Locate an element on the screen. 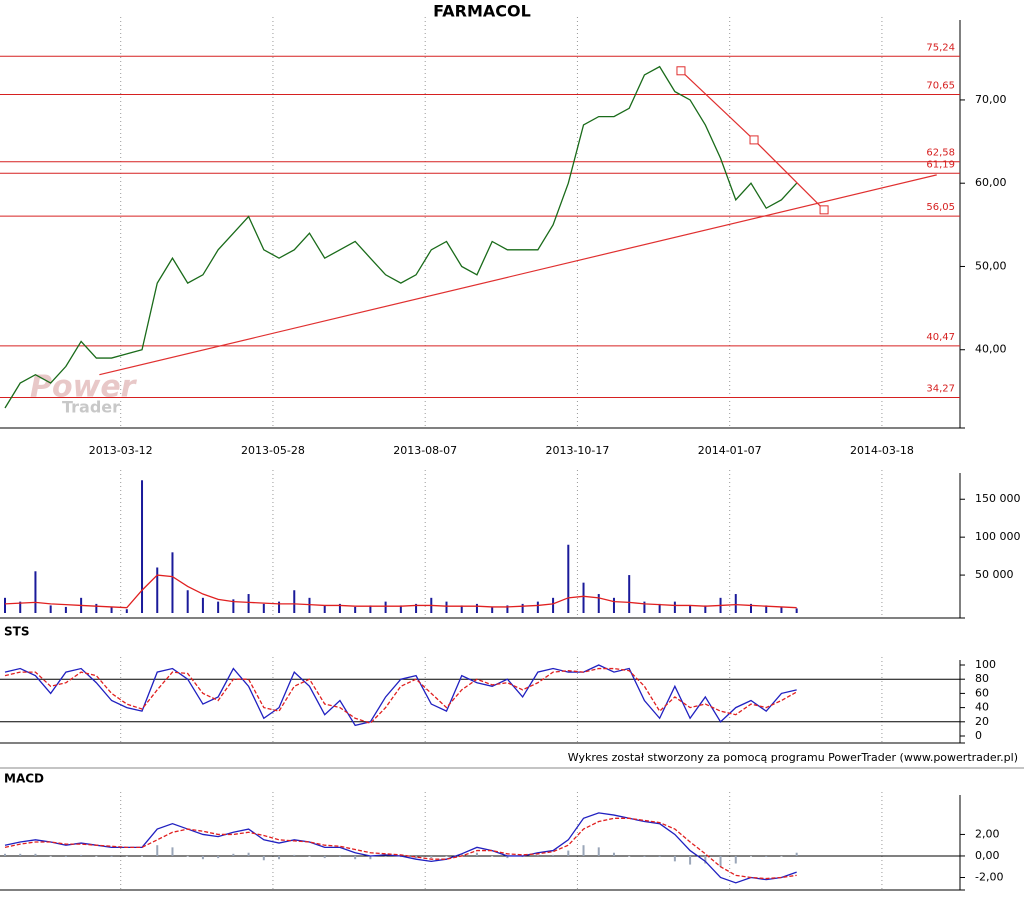  x-tick-label: 2014-01-07 is located at coordinates (730, 450).